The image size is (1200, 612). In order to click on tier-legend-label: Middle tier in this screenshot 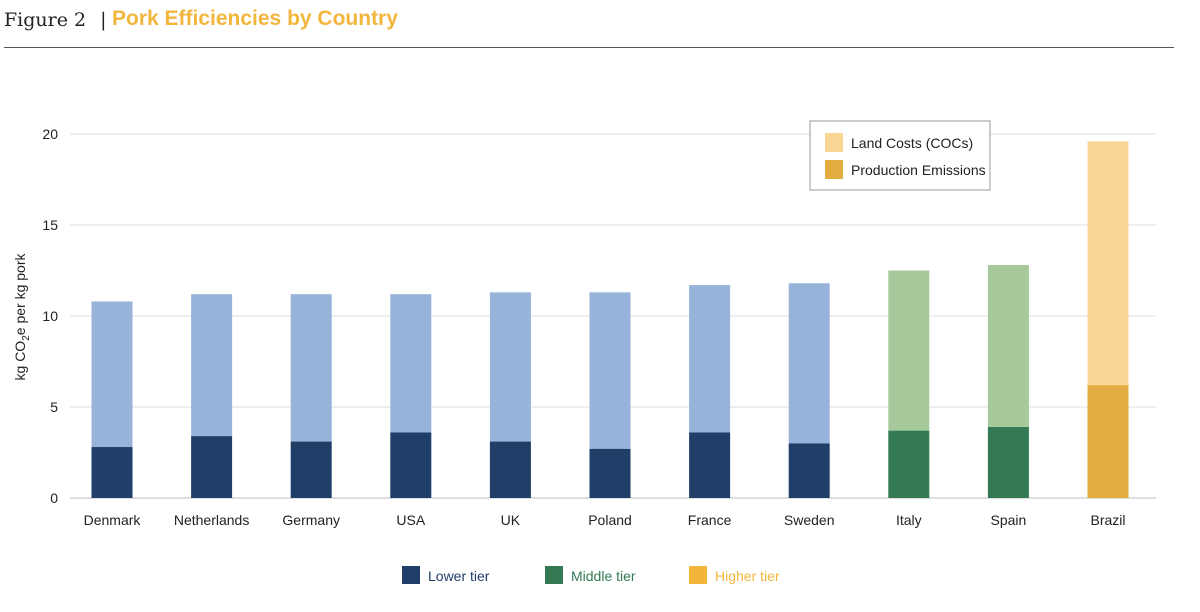, I will do `click(603, 576)`.